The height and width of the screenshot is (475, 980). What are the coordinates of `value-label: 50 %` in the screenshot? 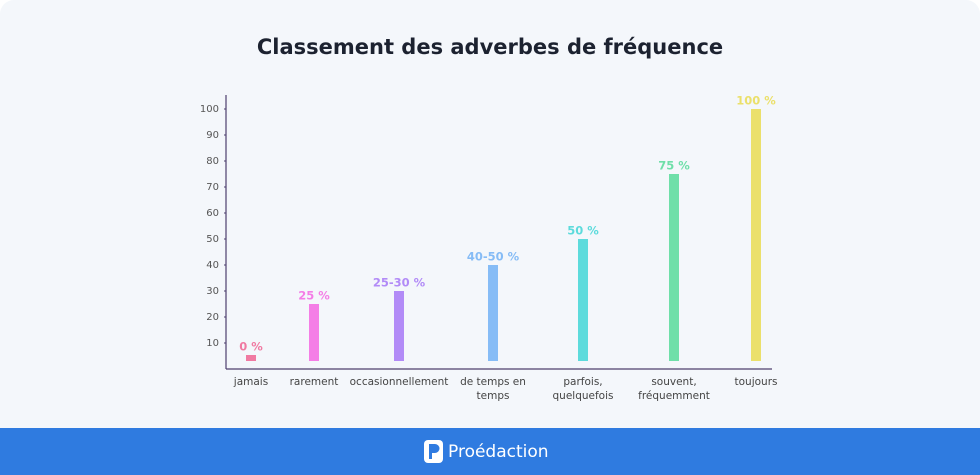 It's located at (583, 231).